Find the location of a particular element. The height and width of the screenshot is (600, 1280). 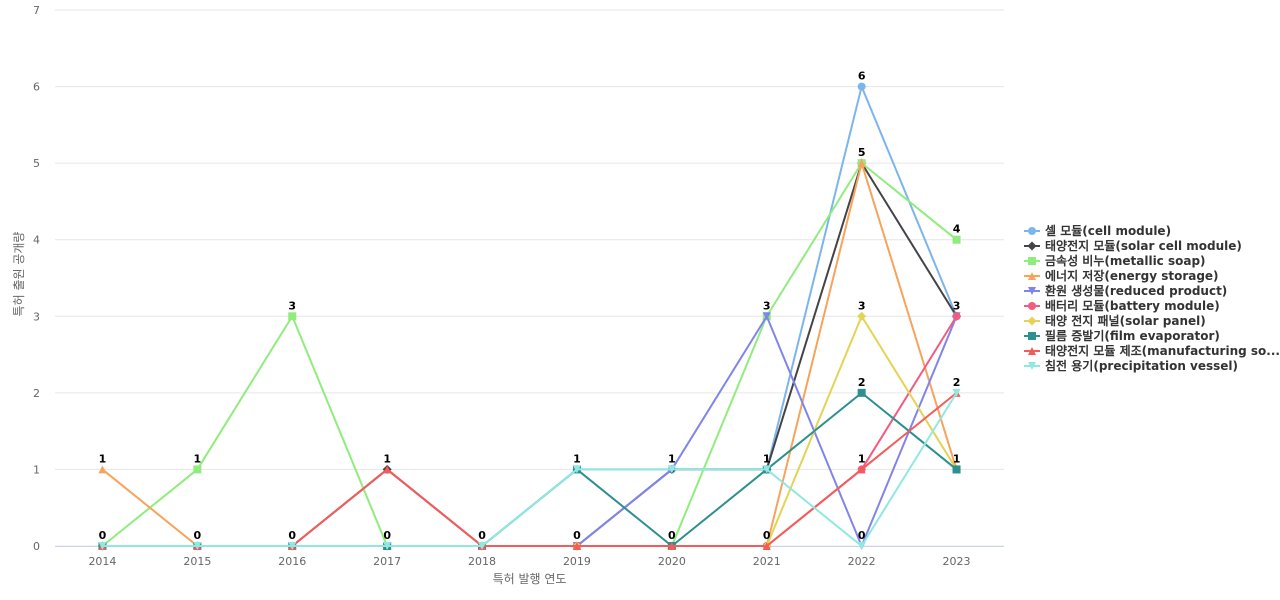

x-tick-label: 2015 is located at coordinates (197, 561).